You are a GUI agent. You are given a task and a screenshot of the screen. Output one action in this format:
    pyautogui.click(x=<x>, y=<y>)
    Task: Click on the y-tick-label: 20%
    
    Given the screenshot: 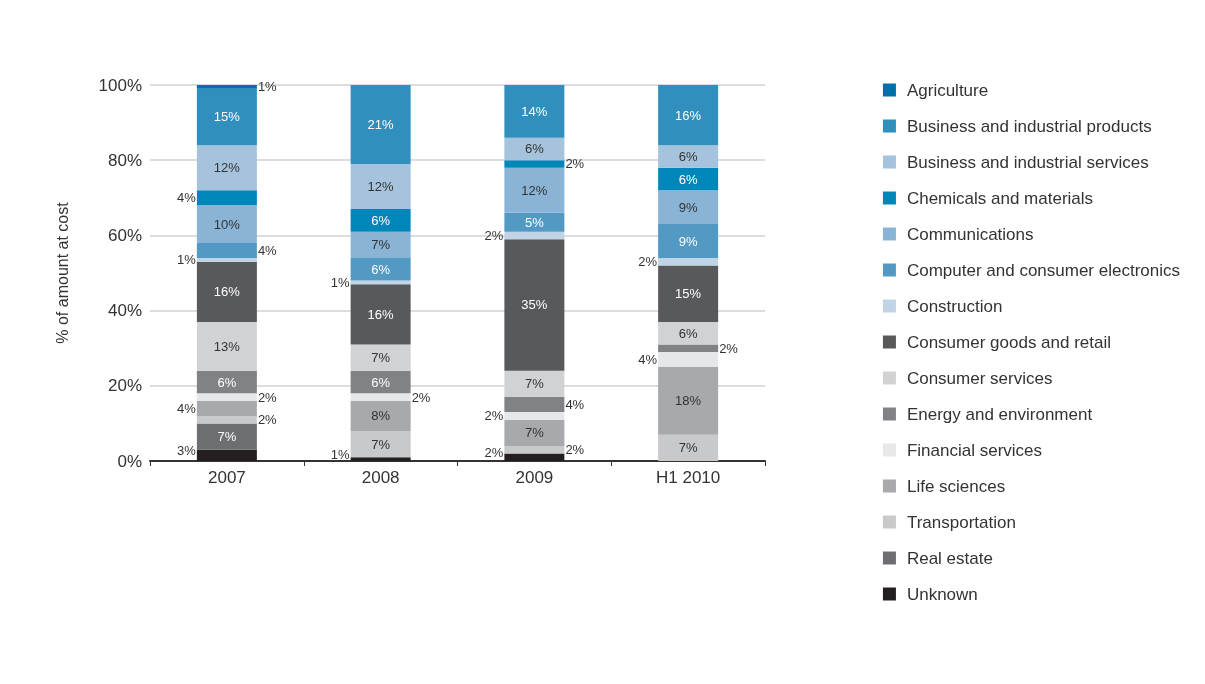 What is the action you would take?
    pyautogui.click(x=124, y=386)
    